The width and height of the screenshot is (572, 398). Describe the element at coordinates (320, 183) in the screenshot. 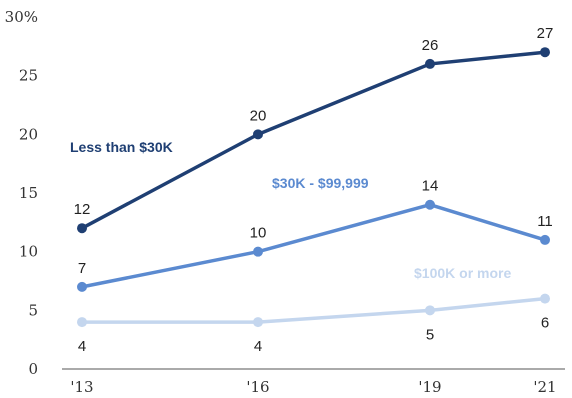

I see `series-name-label: $30K - $99,999` at that location.